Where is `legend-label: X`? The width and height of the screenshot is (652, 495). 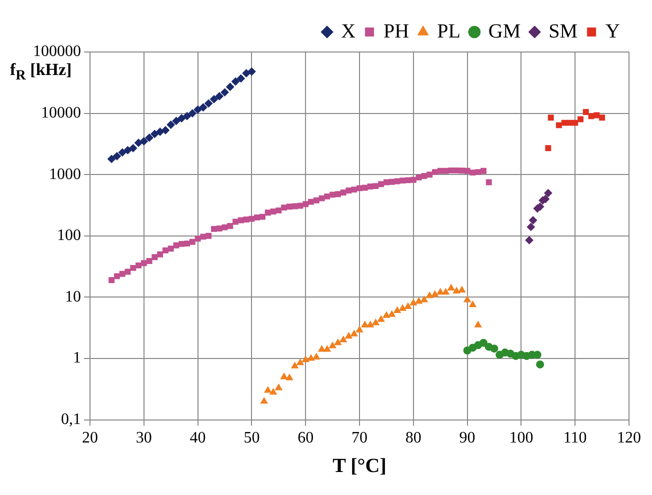 legend-label: X is located at coordinates (348, 31).